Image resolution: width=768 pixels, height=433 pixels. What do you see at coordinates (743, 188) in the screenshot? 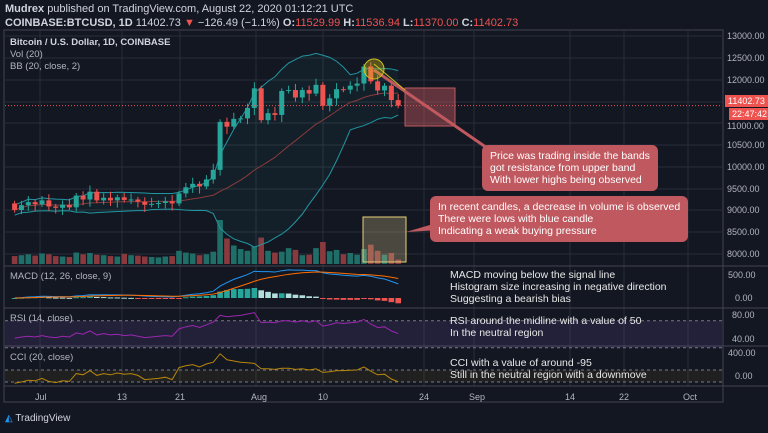
I see `price-axis-label: 9500.00` at bounding box center [743, 188].